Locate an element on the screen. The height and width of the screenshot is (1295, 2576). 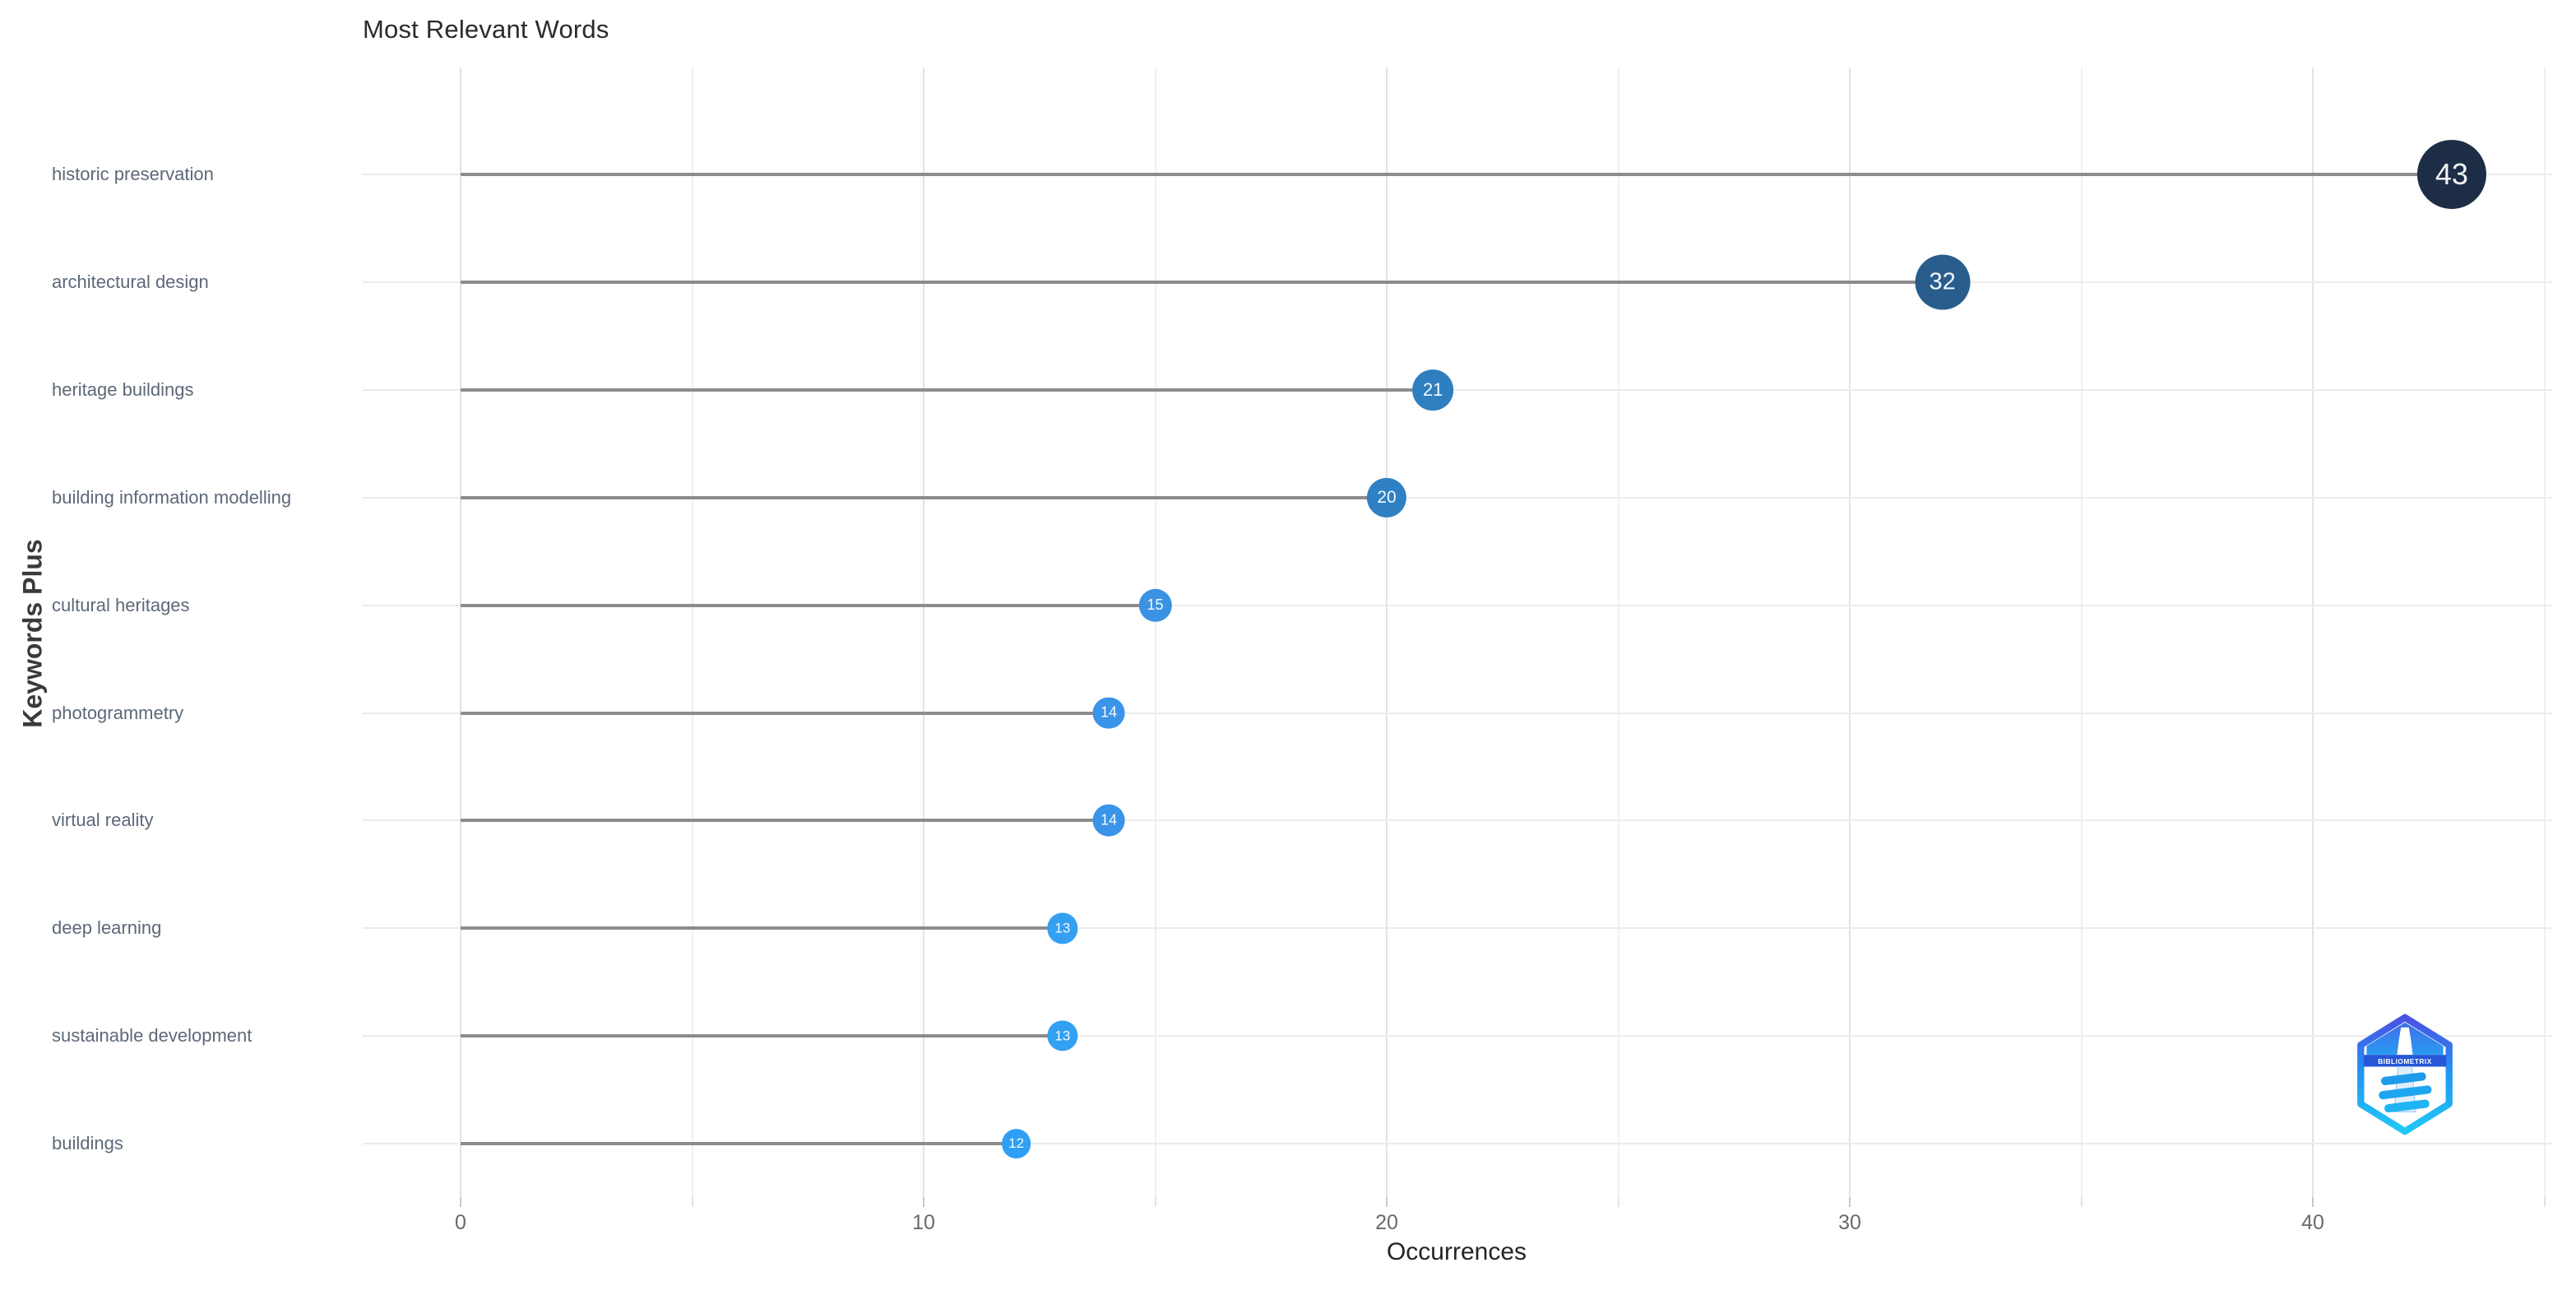
logo-text: BIBLIOMETRIX is located at coordinates (2405, 1061).